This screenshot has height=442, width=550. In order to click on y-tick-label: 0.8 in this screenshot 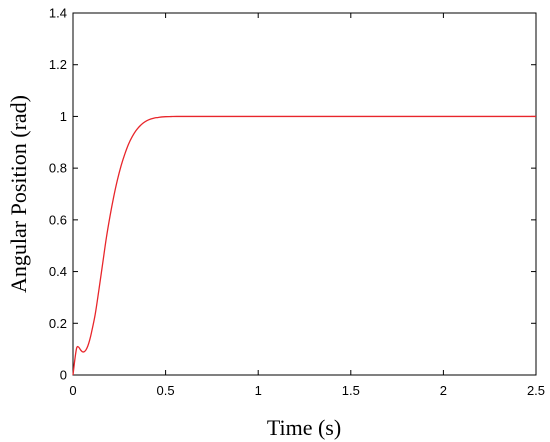, I will do `click(58, 168)`.